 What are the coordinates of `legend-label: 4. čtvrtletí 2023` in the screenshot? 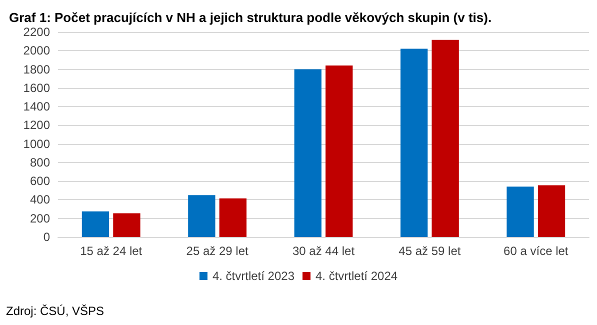 It's located at (253, 276).